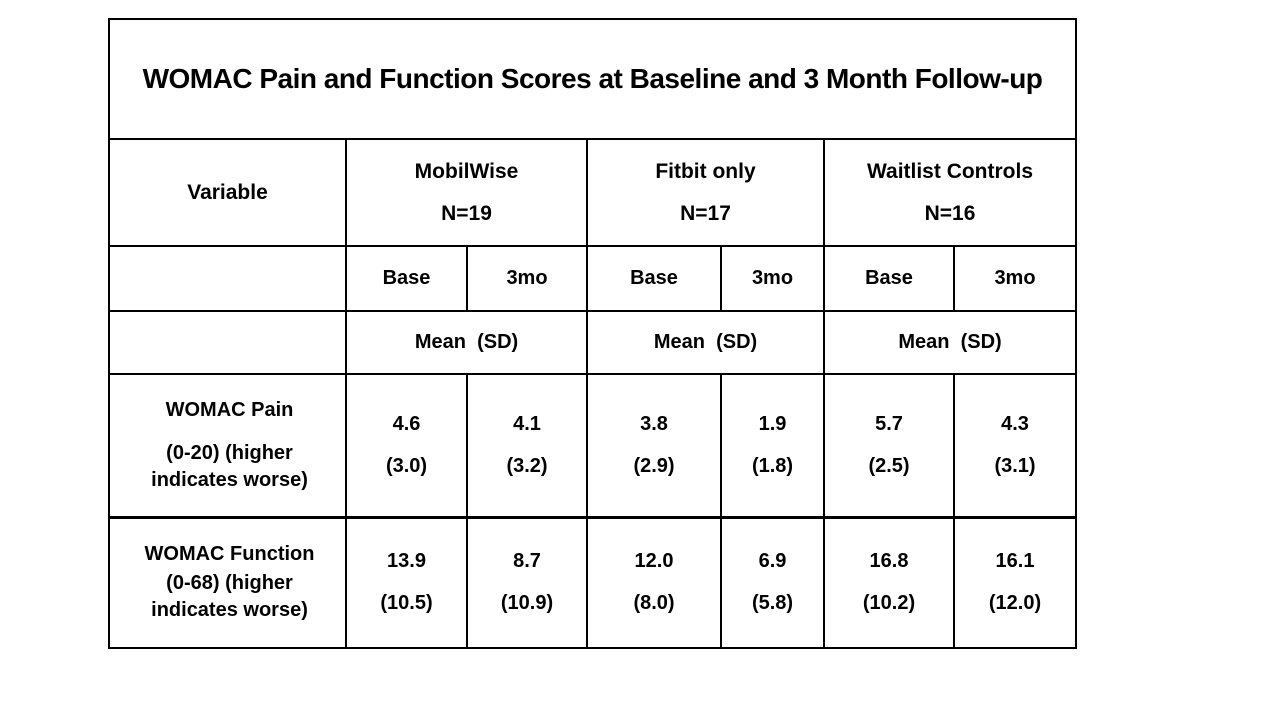 The image size is (1280, 720). I want to click on mobilwise-3mo-header: 3mo, so click(527, 278).